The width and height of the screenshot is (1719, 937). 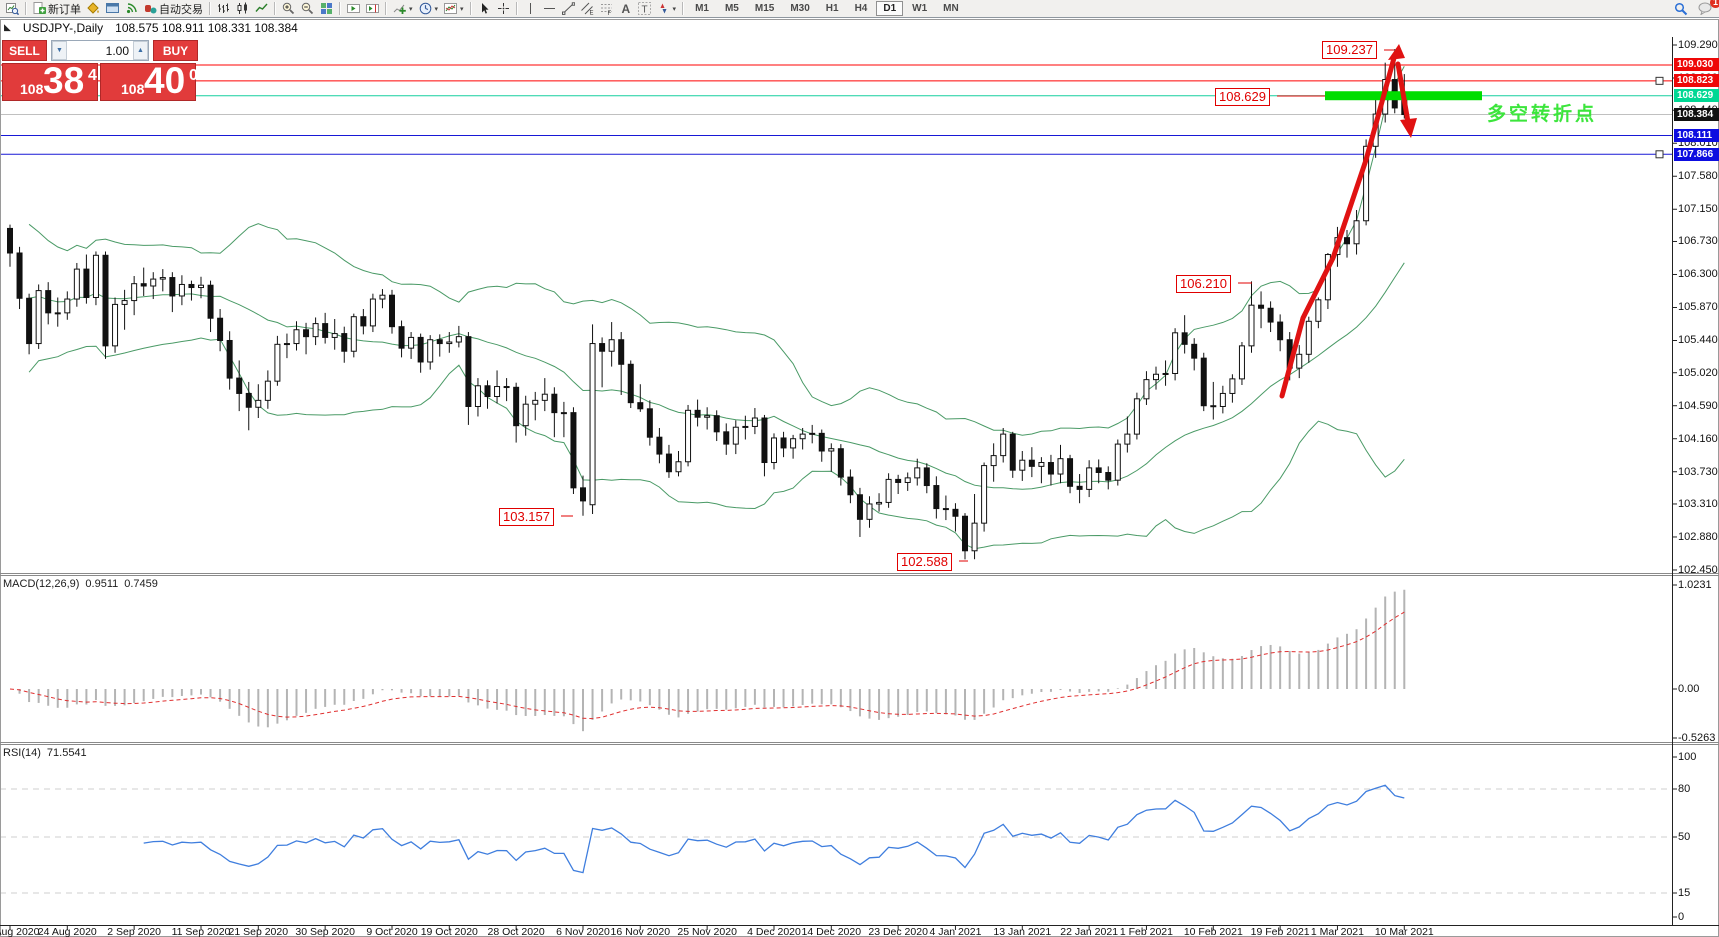 I want to click on text-label-button: T, so click(x=644, y=9).